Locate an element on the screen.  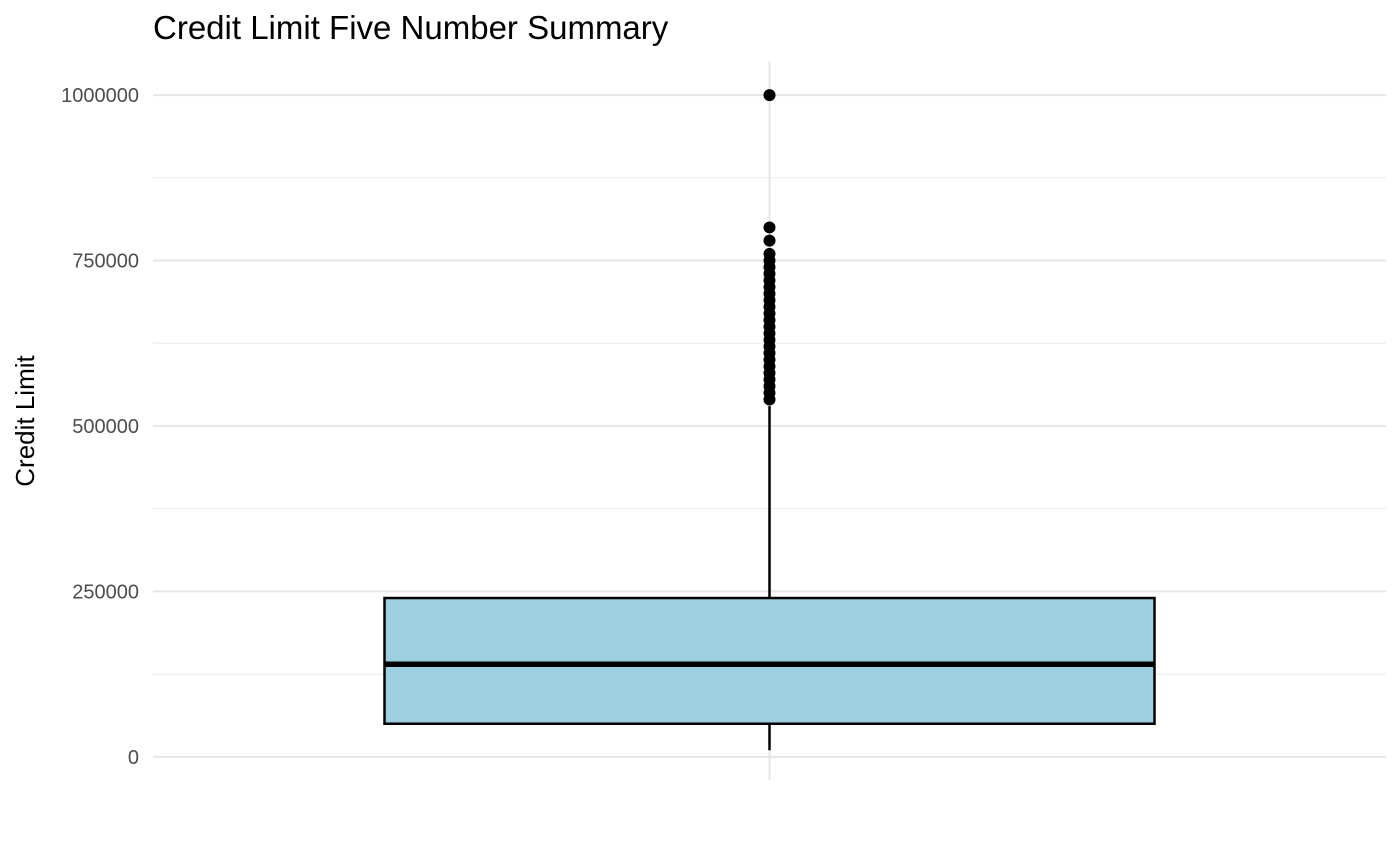
y-tick-label: 750000 is located at coordinates (105, 262).